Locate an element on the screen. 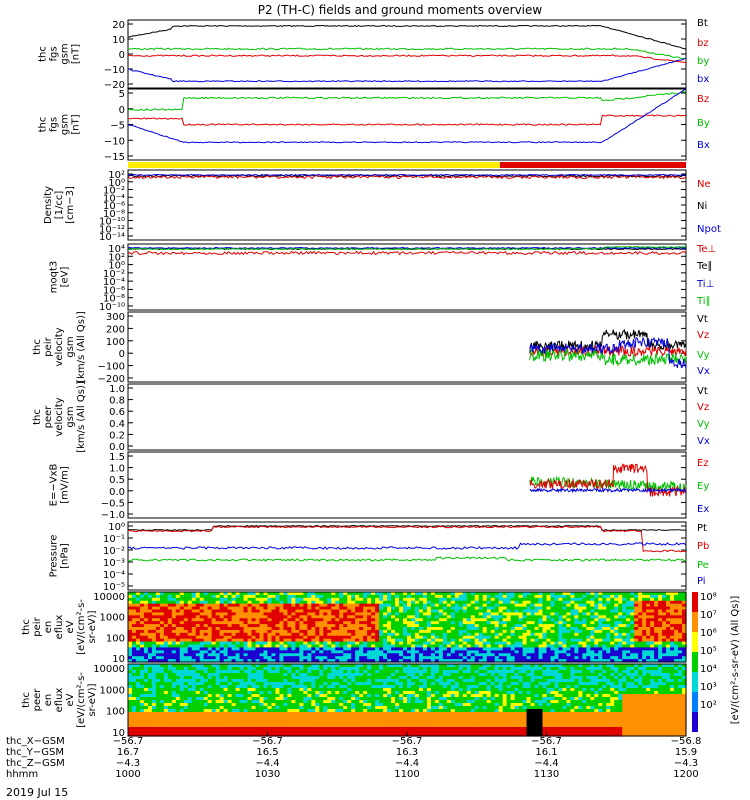 The width and height of the screenshot is (750, 800). legend-Vx: Vx is located at coordinates (703, 371).